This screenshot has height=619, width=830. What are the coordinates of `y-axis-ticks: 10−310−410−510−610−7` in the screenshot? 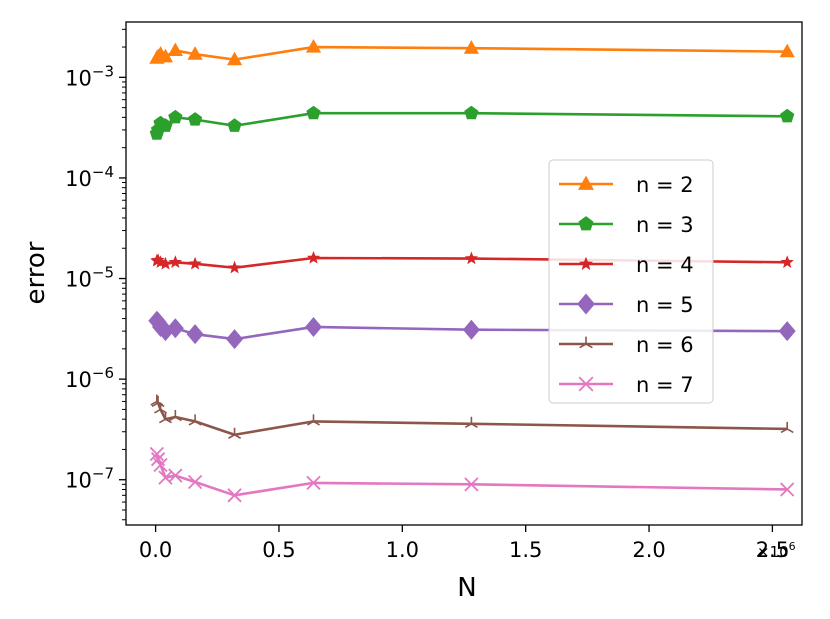 It's located at (95, 274).